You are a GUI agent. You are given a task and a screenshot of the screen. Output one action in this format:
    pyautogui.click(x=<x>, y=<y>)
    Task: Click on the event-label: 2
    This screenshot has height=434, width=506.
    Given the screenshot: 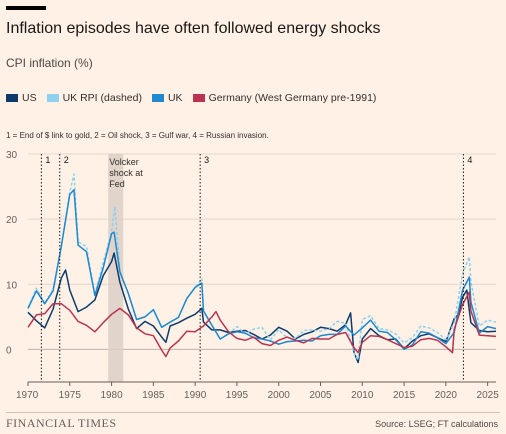 What is the action you would take?
    pyautogui.click(x=66, y=160)
    